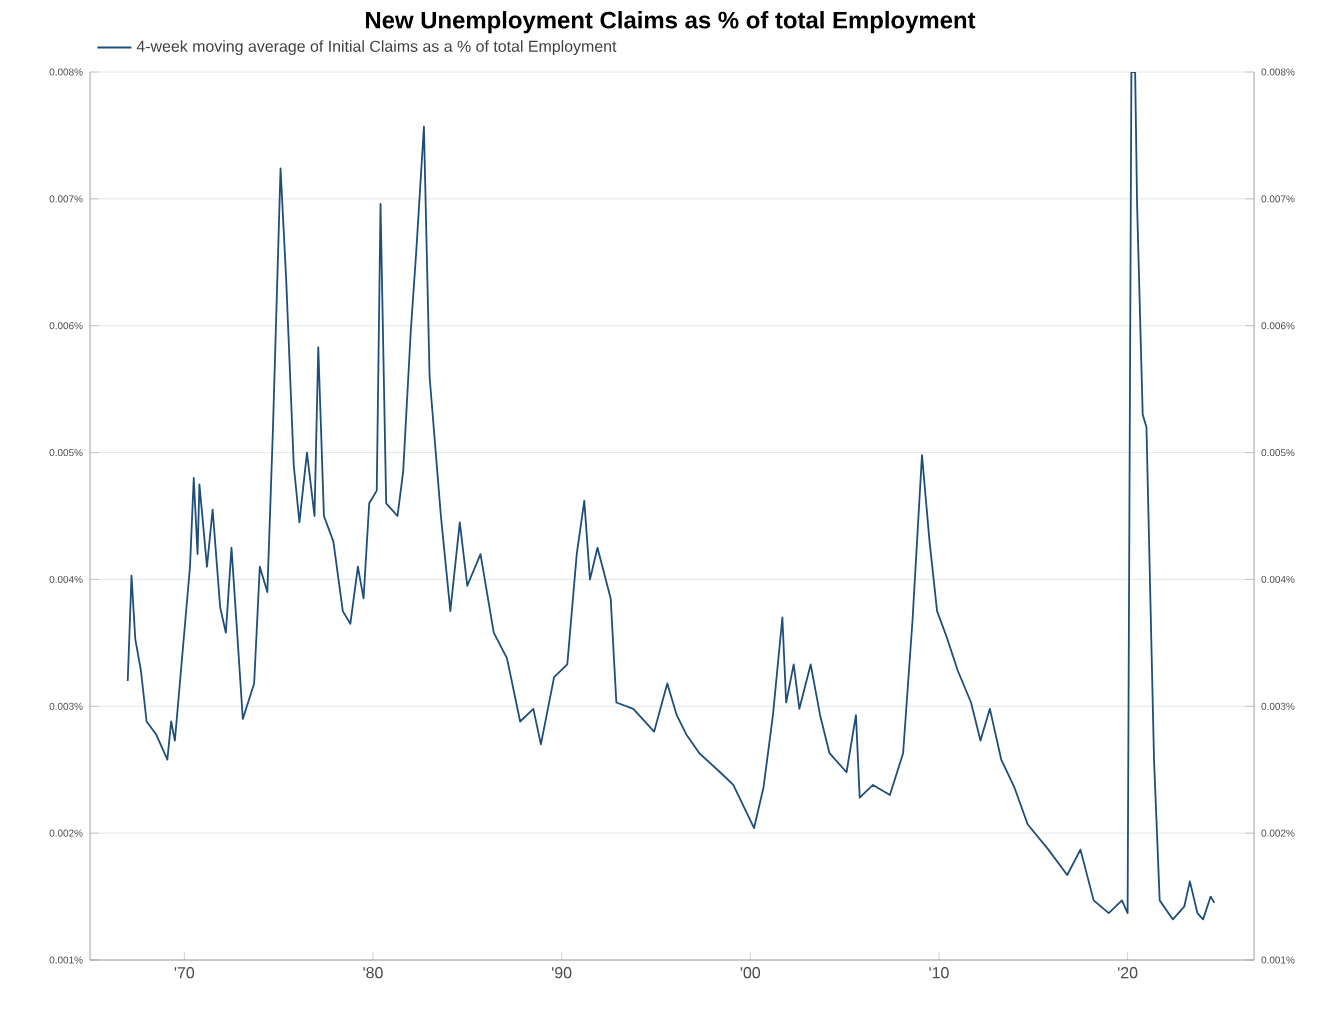 This screenshot has width=1340, height=1016. Describe the element at coordinates (671, 22) in the screenshot. I see `chart-title: New Unemployment Claims as % of total Employment` at that location.